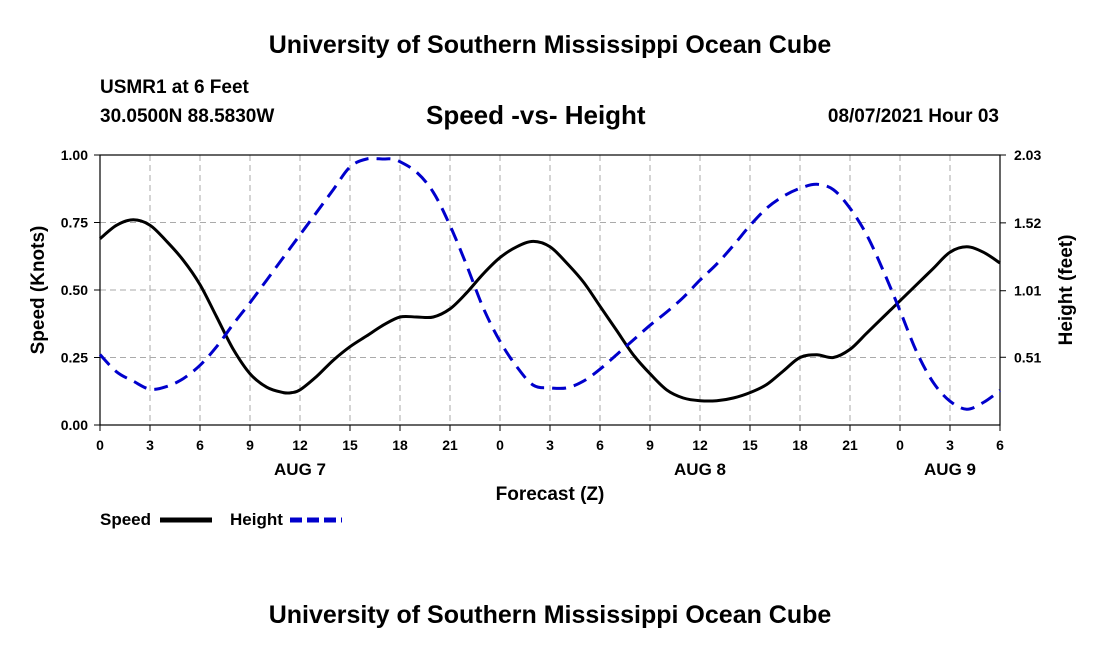  What do you see at coordinates (38, 290) in the screenshot?
I see `y-axis-label: Speed (Knots)` at bounding box center [38, 290].